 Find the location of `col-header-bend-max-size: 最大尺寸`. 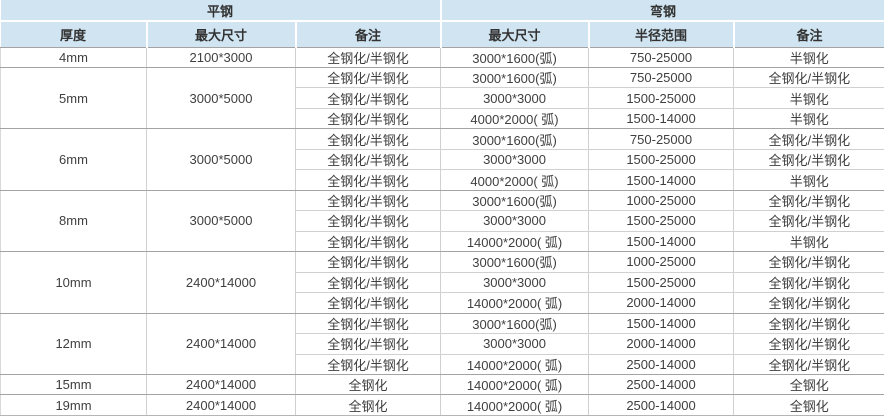

col-header-bend-max-size: 最大尺寸 is located at coordinates (514, 34).